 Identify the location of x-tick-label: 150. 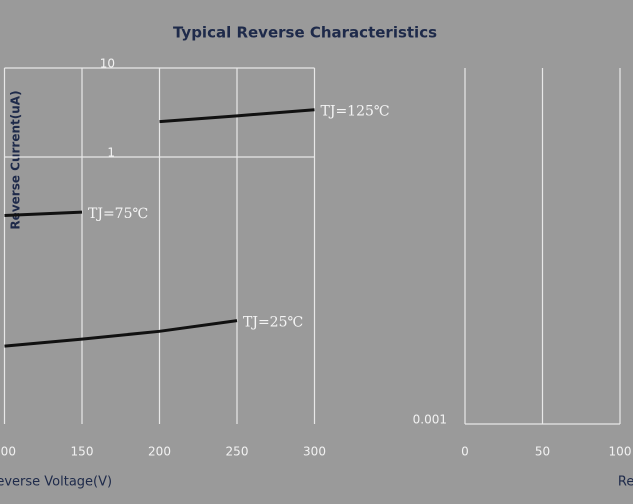
(82, 452).